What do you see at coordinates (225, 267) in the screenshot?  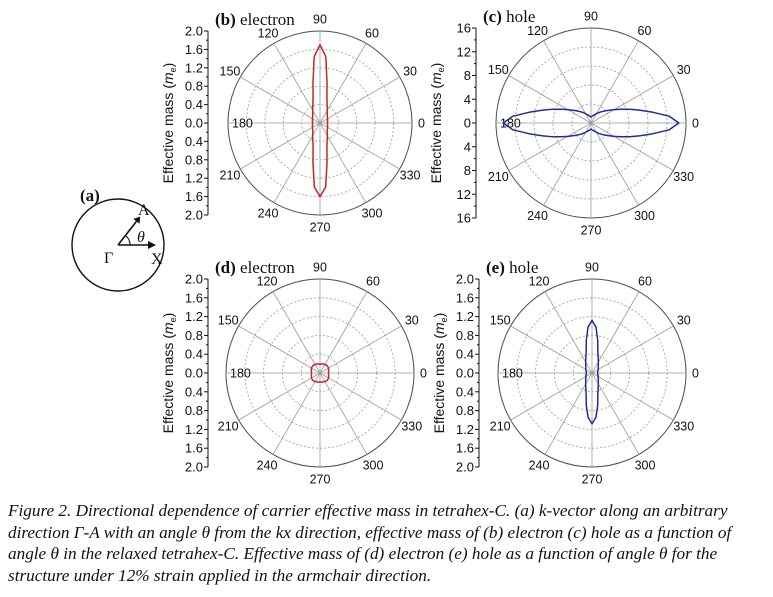 I see `panel-label: (d)` at bounding box center [225, 267].